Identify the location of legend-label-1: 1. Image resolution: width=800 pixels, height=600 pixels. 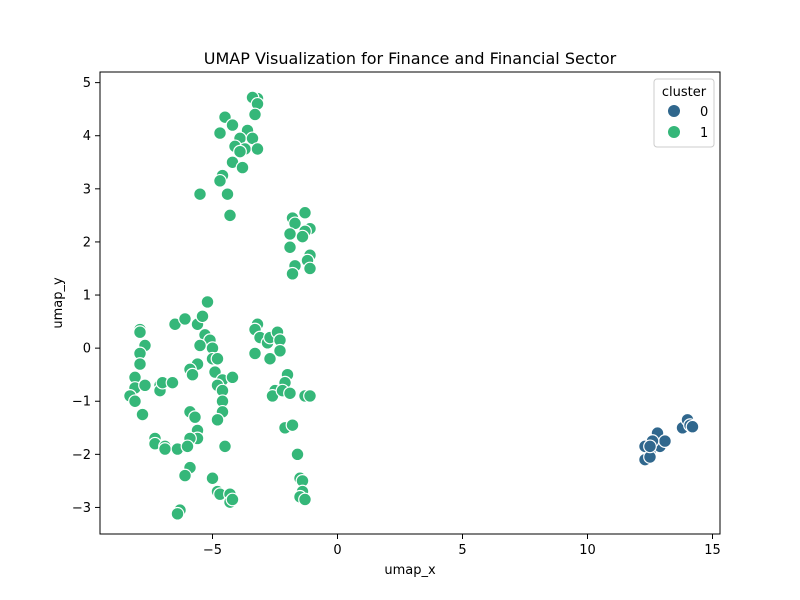
(704, 133).